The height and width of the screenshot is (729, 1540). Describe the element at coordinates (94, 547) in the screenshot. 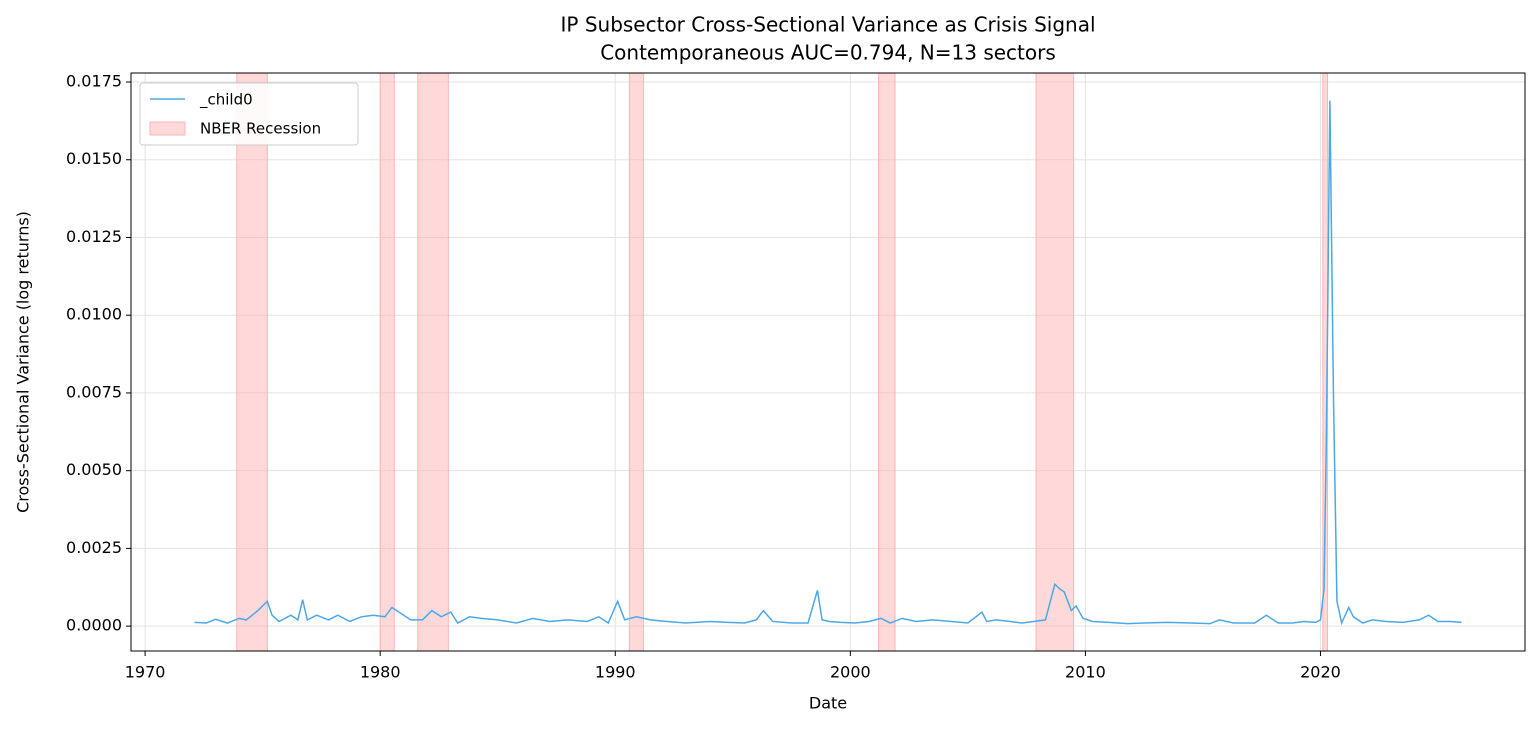

I see `y-tick-label: 0.0025` at that location.